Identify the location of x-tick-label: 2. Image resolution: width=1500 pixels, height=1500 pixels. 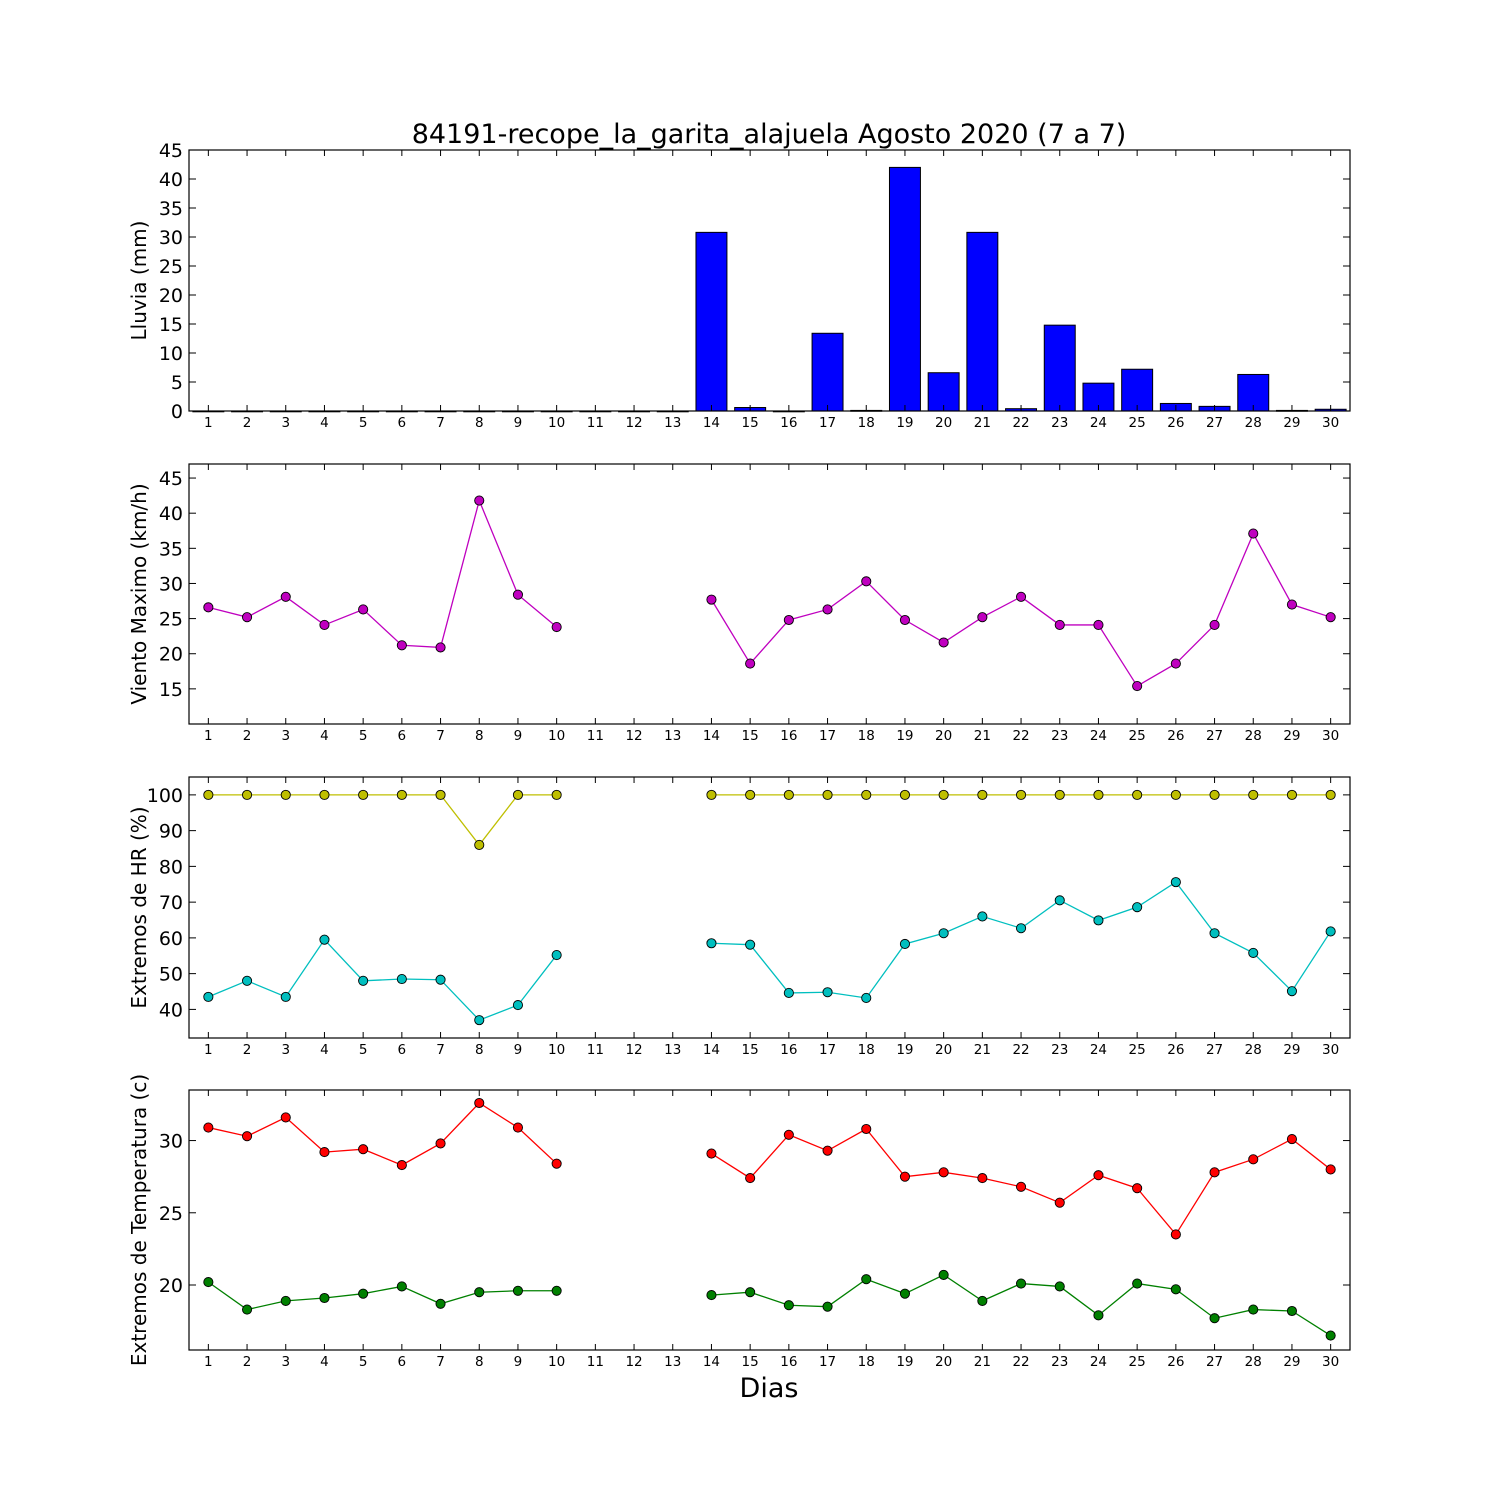
(247, 423).